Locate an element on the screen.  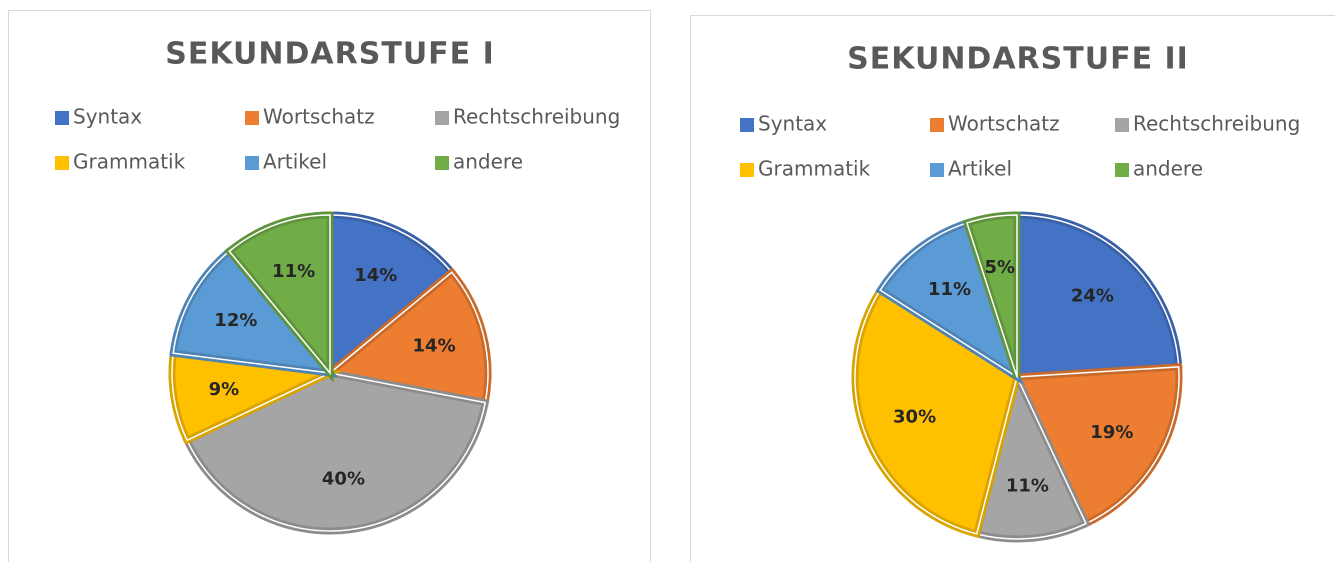
data-label: 12% is located at coordinates (235, 320).